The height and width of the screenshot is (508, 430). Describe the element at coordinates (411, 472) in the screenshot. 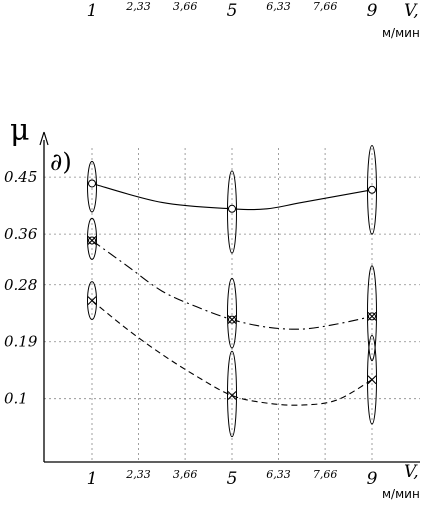

I see `x-axis-label: V,` at that location.